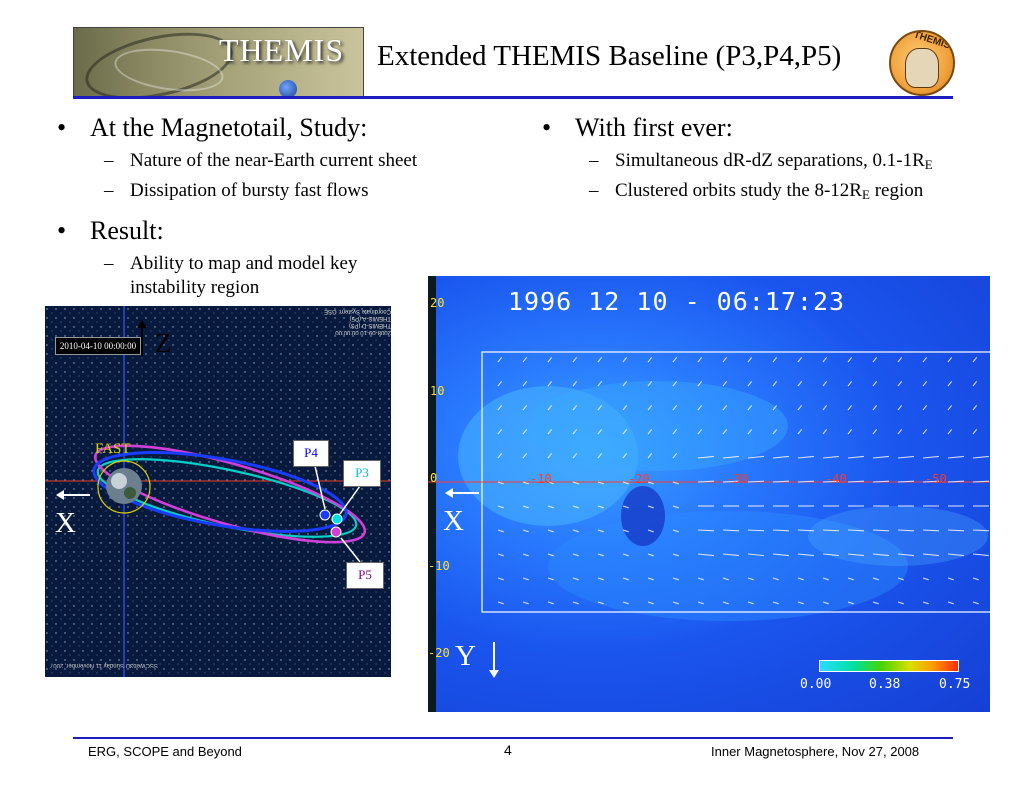 Image resolution: width=1024 pixels, height=791 pixels. What do you see at coordinates (922, 63) in the screenshot?
I see `themis-logo: THEMIS` at bounding box center [922, 63].